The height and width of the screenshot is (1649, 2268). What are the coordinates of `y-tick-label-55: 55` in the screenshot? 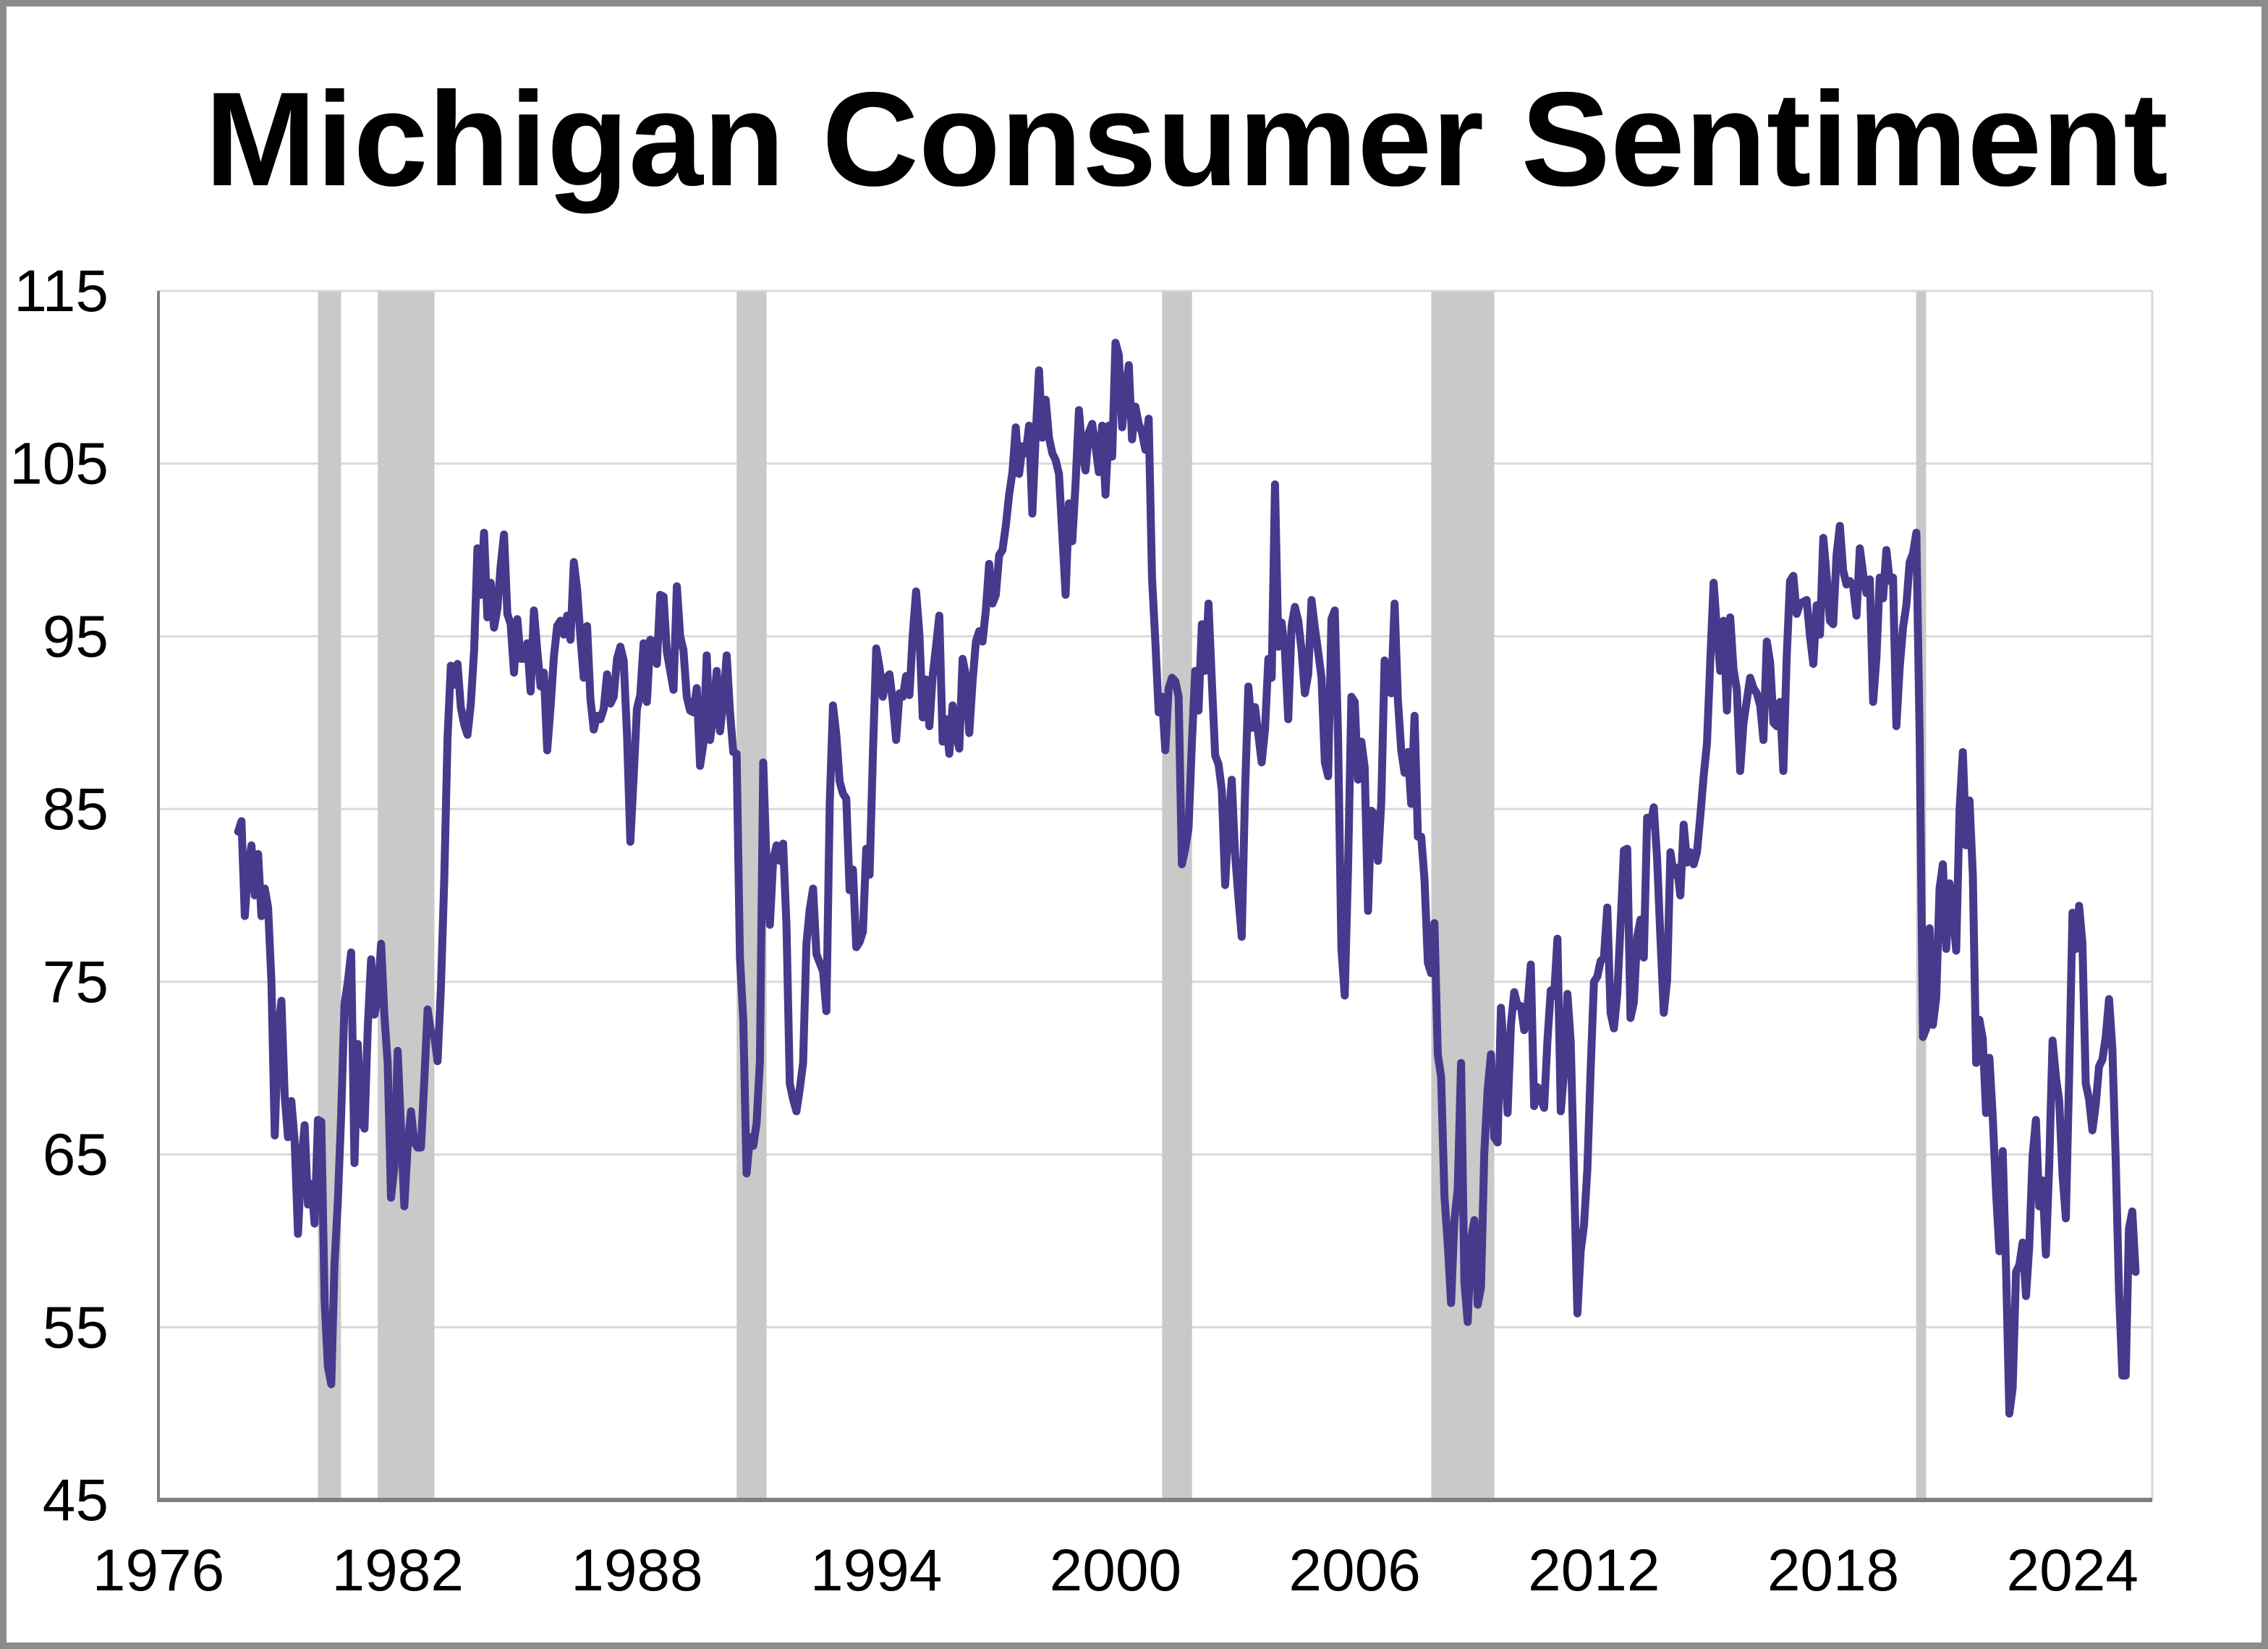 It's located at (76, 1327).